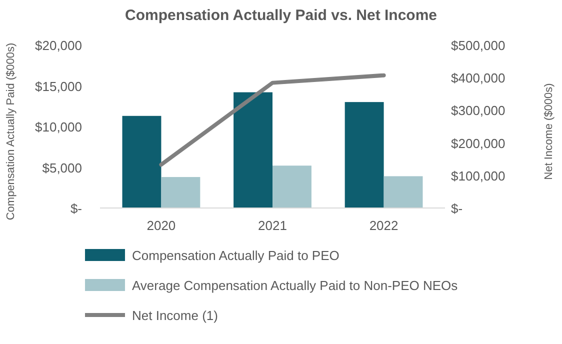 The image size is (562, 344). I want to click on x-tick-label: 2022, so click(383, 225).